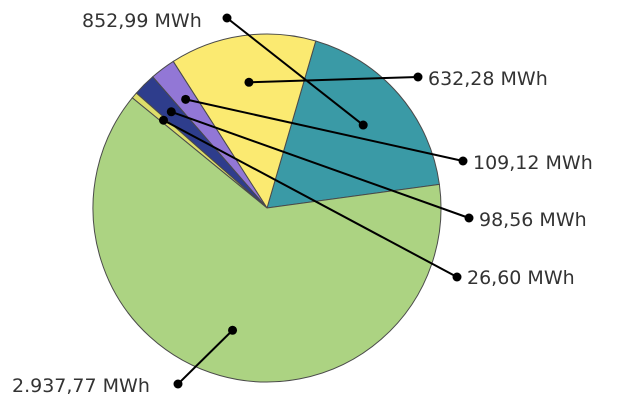 Image resolution: width=623 pixels, height=396 pixels. What do you see at coordinates (533, 220) in the screenshot?
I see `label-98-56: 98,56 MWh` at bounding box center [533, 220].